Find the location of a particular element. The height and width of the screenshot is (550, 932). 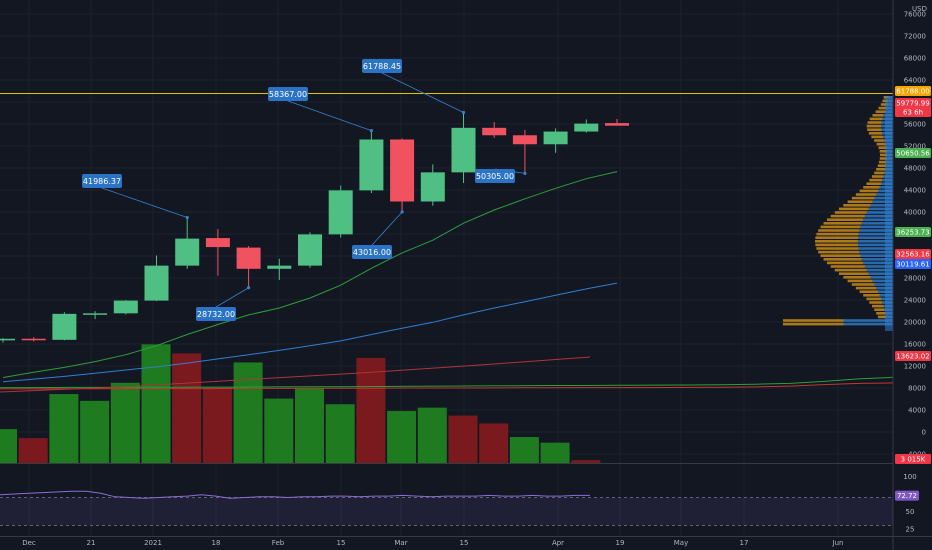

y-tick-label: 72000 is located at coordinates (915, 37).